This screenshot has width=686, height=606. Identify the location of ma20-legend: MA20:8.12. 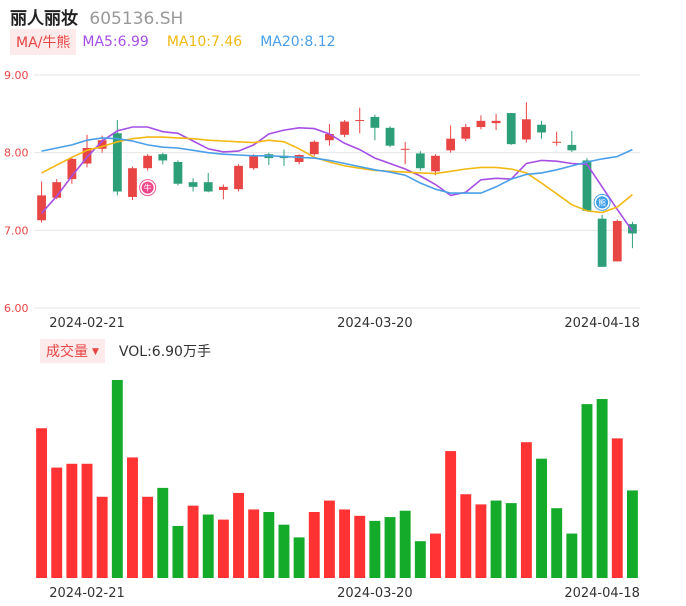
(298, 42).